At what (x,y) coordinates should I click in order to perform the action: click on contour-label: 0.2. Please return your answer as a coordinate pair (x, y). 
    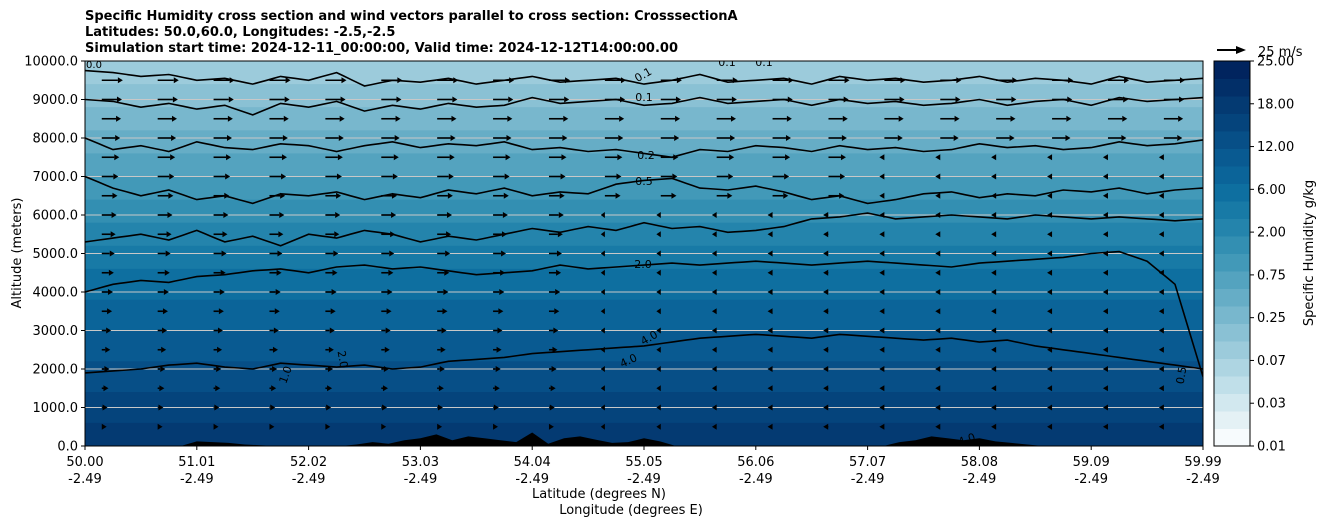
    Looking at the image, I should click on (646, 155).